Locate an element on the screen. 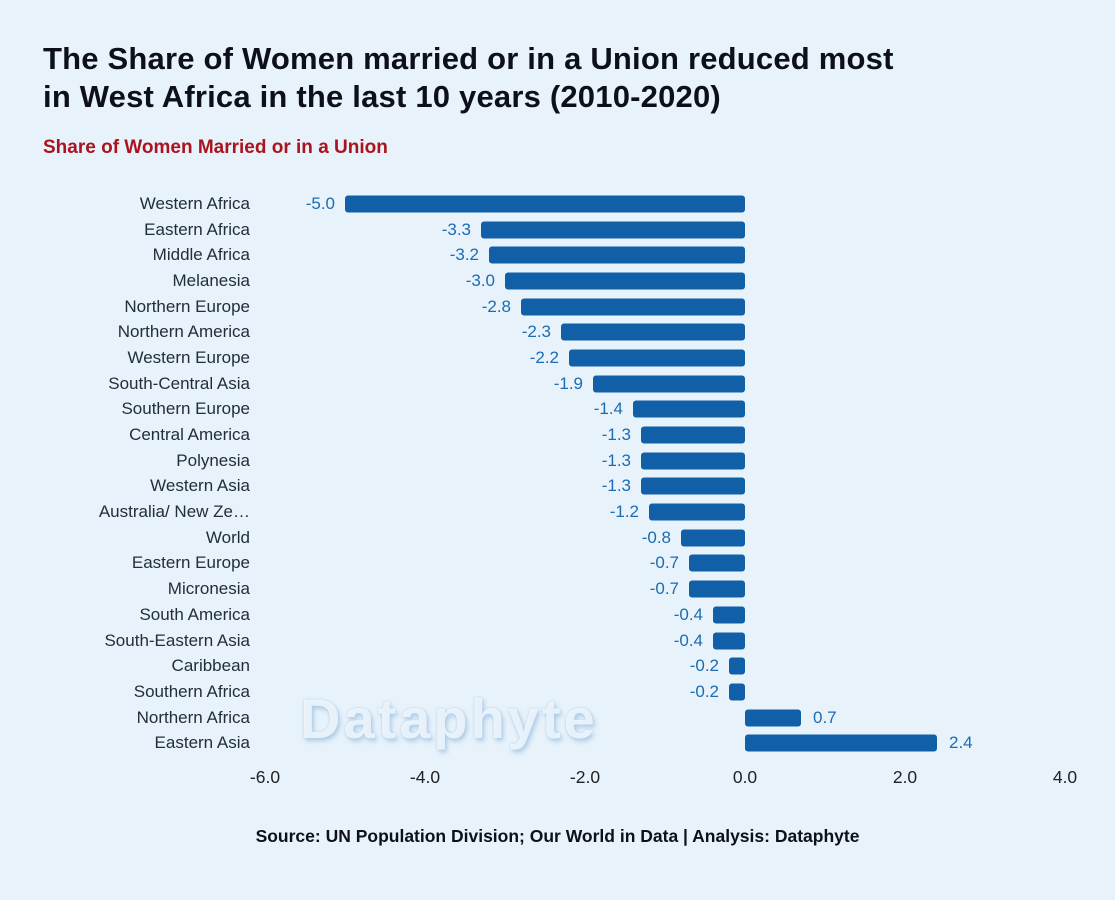 The height and width of the screenshot is (900, 1115). category-label: Eastern Asia is located at coordinates (202, 743).